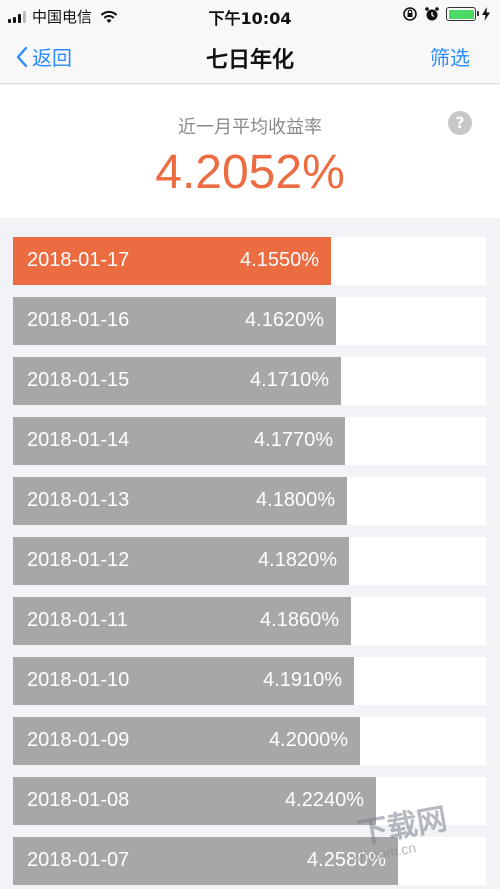 This screenshot has height=889, width=500. I want to click on rate-date: 2018-01-16, so click(78, 320).